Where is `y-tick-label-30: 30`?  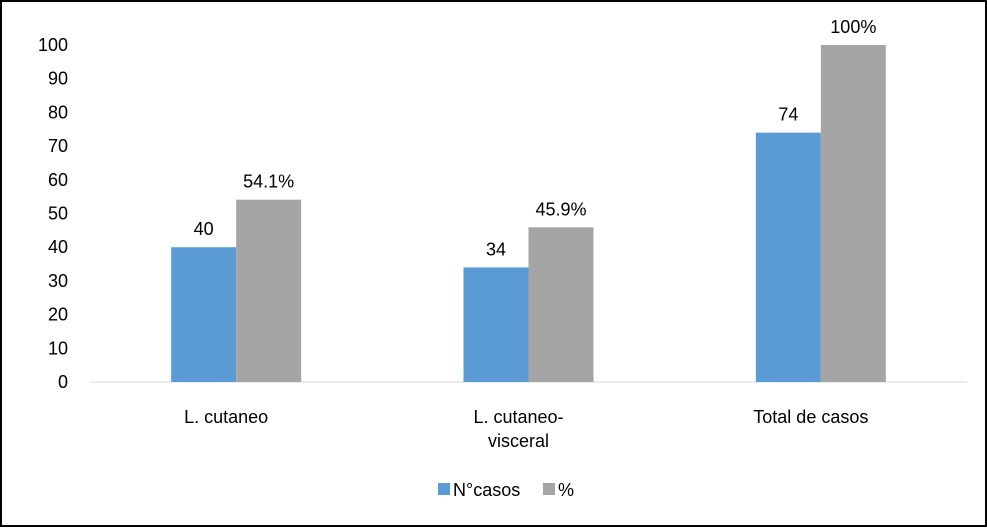 y-tick-label-30: 30 is located at coordinates (58, 281).